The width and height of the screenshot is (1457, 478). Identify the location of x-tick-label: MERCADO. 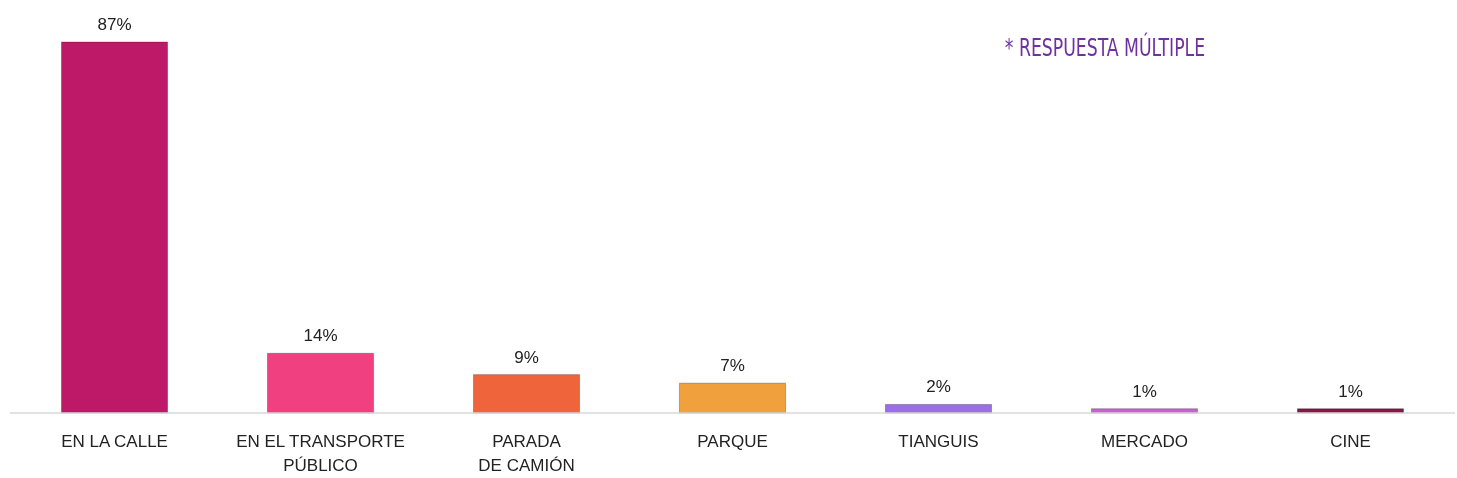
(1144, 441).